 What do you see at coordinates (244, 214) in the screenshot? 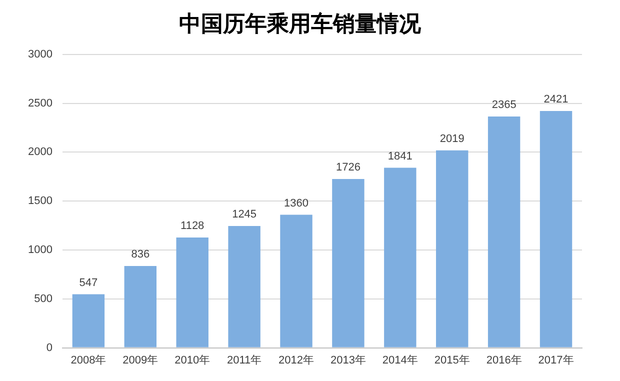
I see `data-label: 1245` at bounding box center [244, 214].